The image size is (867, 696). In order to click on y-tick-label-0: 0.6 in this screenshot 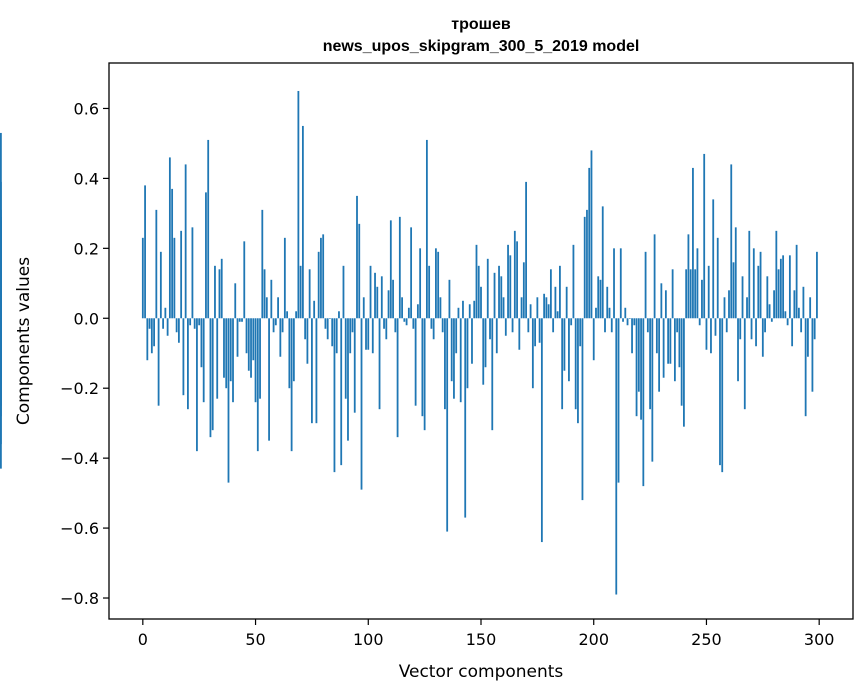, I will do `click(86, 108)`.